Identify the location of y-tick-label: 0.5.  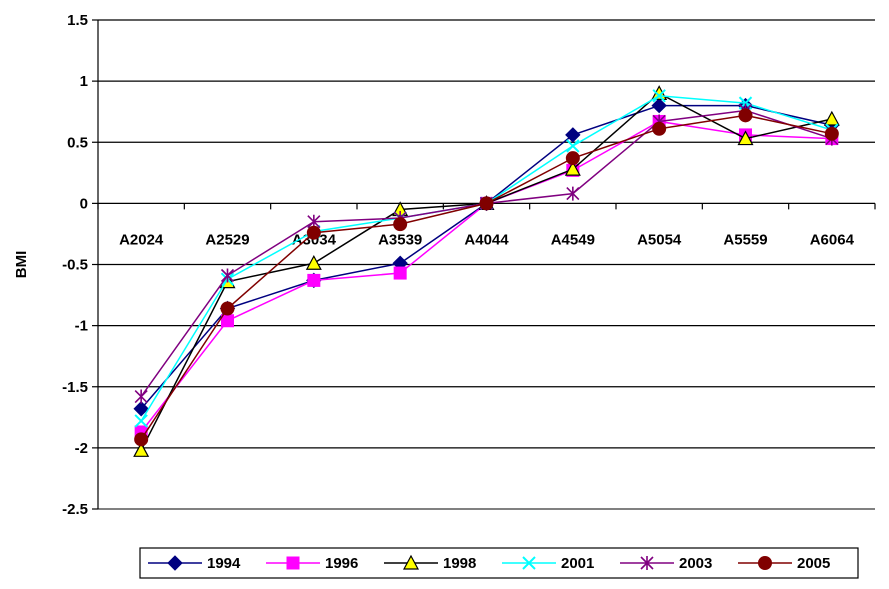
(77, 142).